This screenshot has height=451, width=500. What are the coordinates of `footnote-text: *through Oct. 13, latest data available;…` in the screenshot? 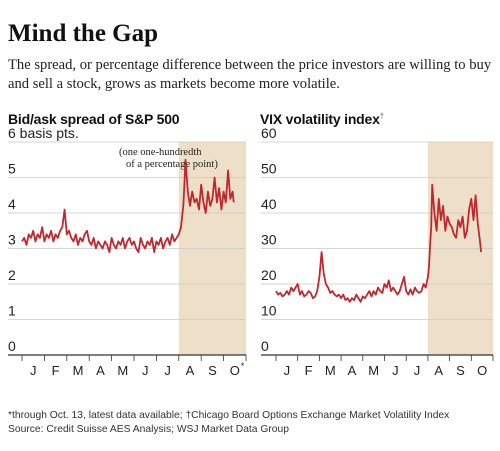 It's located at (229, 415).